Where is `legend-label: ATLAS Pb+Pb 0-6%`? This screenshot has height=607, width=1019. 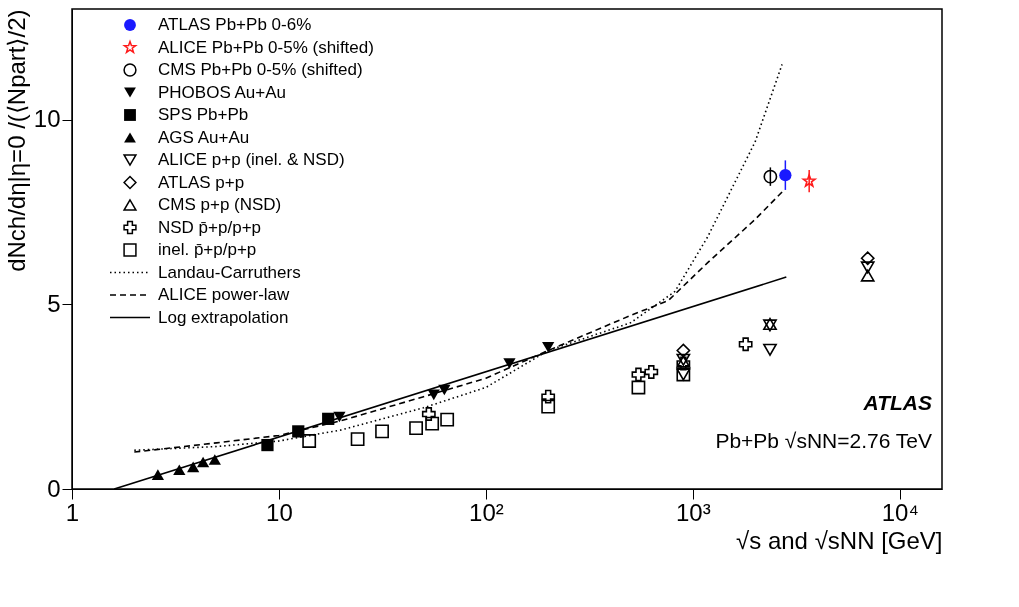
legend-label: ATLAS Pb+Pb 0-6% is located at coordinates (235, 24).